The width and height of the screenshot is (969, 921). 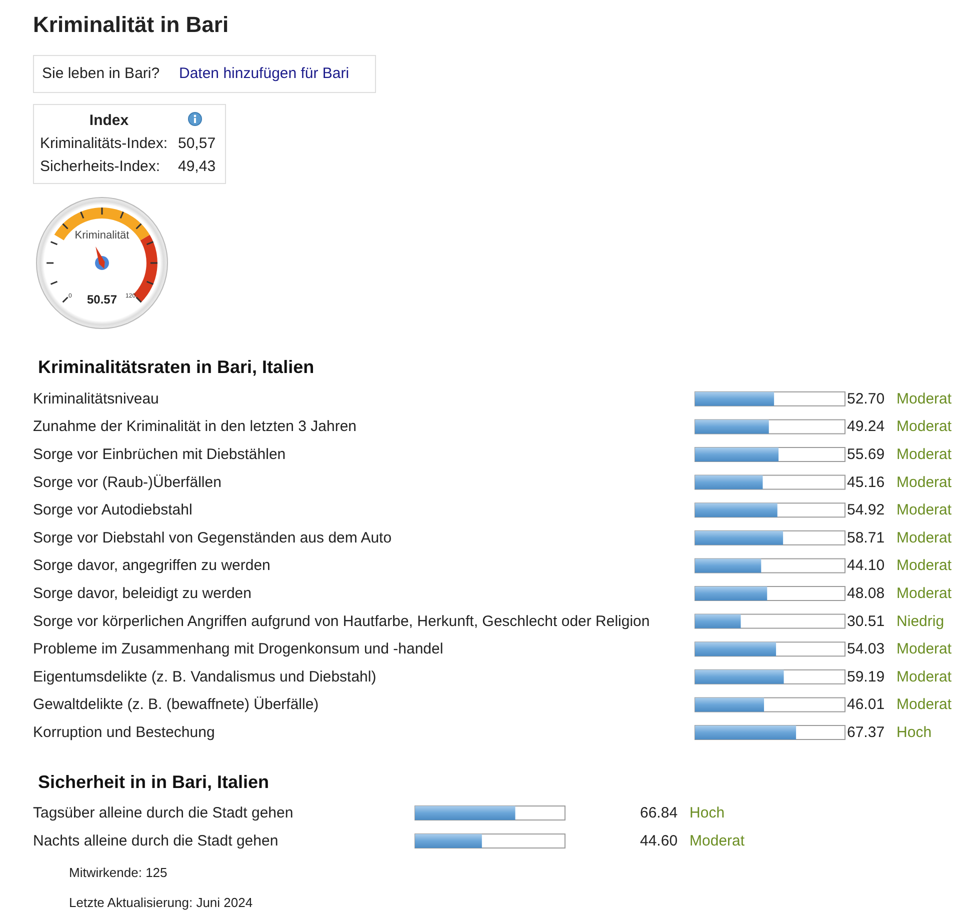 What do you see at coordinates (197, 143) in the screenshot?
I see `text: 50,57` at bounding box center [197, 143].